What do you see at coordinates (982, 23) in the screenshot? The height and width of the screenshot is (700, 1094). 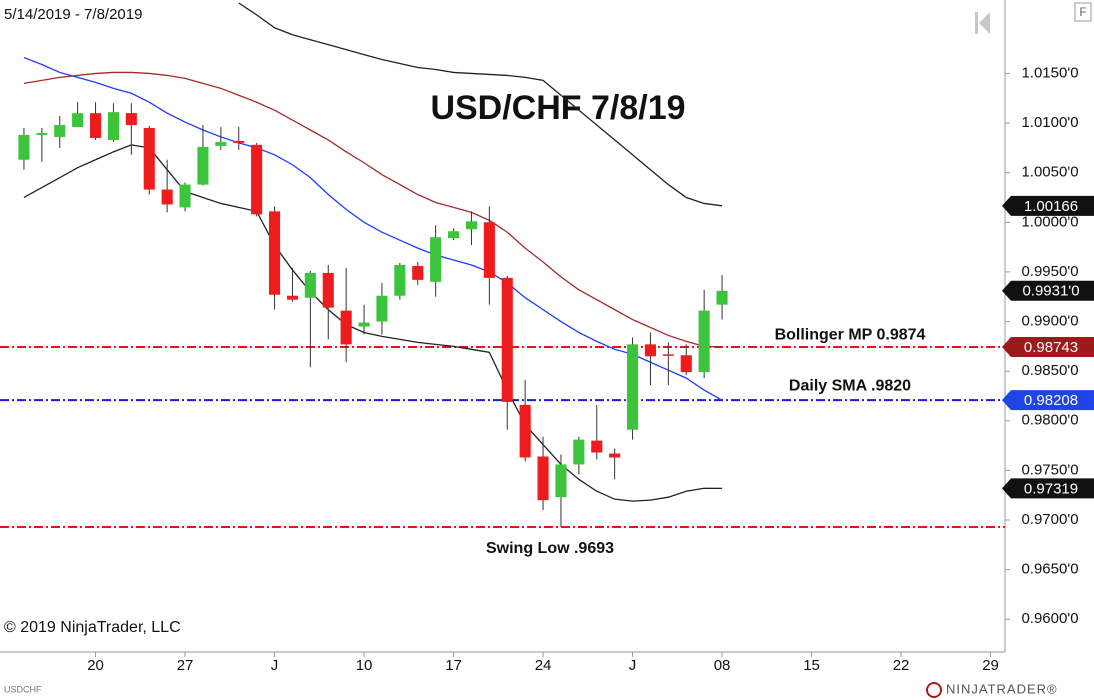 I see `collapse-icon` at bounding box center [982, 23].